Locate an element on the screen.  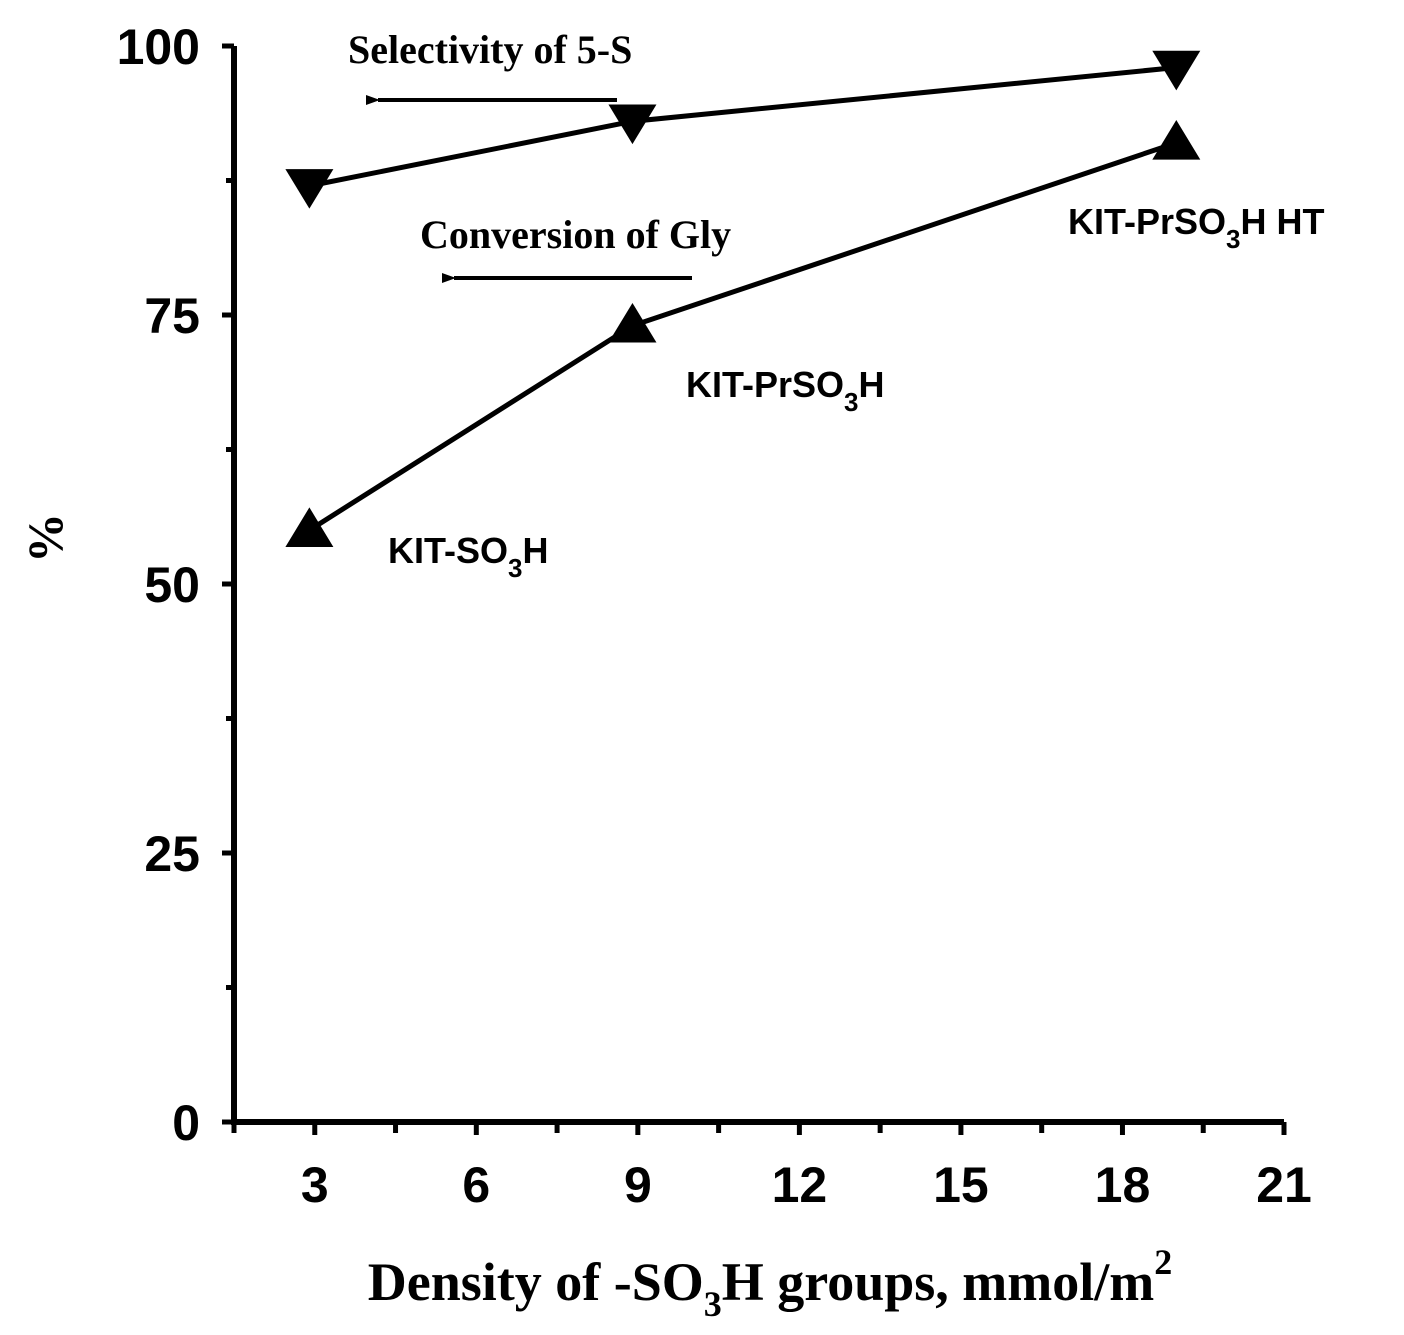
y-tick-label: 25 is located at coordinates (172, 854).